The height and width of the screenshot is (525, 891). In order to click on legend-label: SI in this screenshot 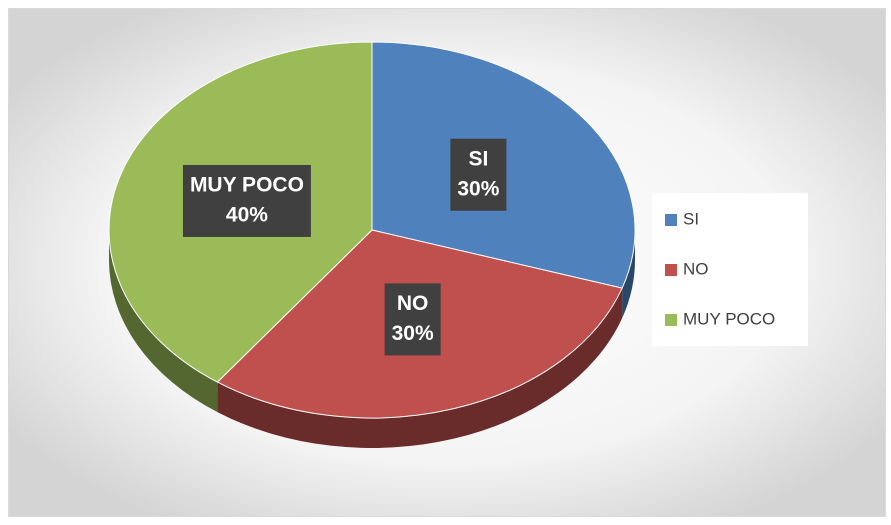, I will do `click(691, 218)`.